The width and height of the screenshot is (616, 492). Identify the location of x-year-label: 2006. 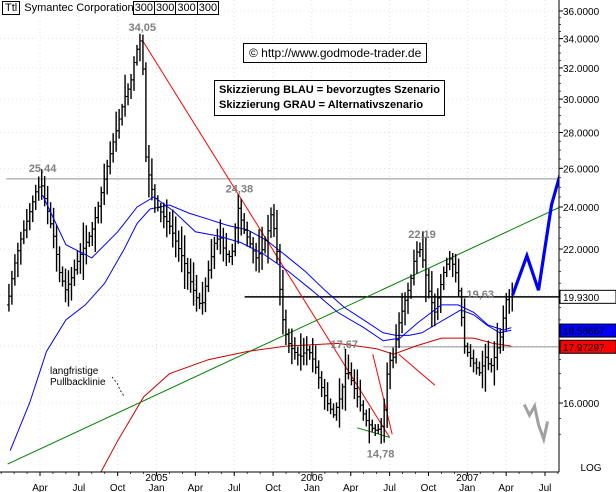
(312, 478).